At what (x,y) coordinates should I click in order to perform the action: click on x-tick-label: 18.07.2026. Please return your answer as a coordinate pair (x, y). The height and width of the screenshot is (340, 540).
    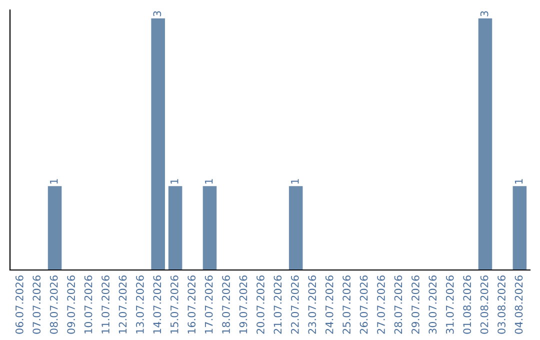
    Looking at the image, I should click on (226, 305).